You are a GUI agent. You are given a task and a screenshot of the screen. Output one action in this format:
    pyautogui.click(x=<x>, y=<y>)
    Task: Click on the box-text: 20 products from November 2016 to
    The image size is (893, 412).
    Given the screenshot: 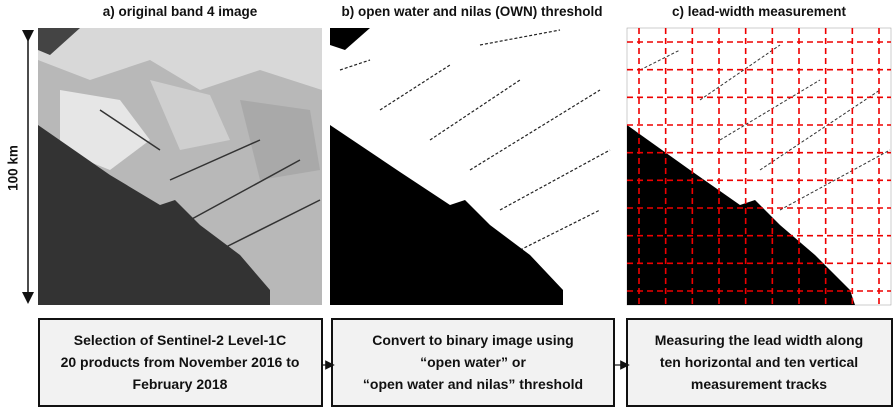 What is the action you would take?
    pyautogui.click(x=180, y=362)
    